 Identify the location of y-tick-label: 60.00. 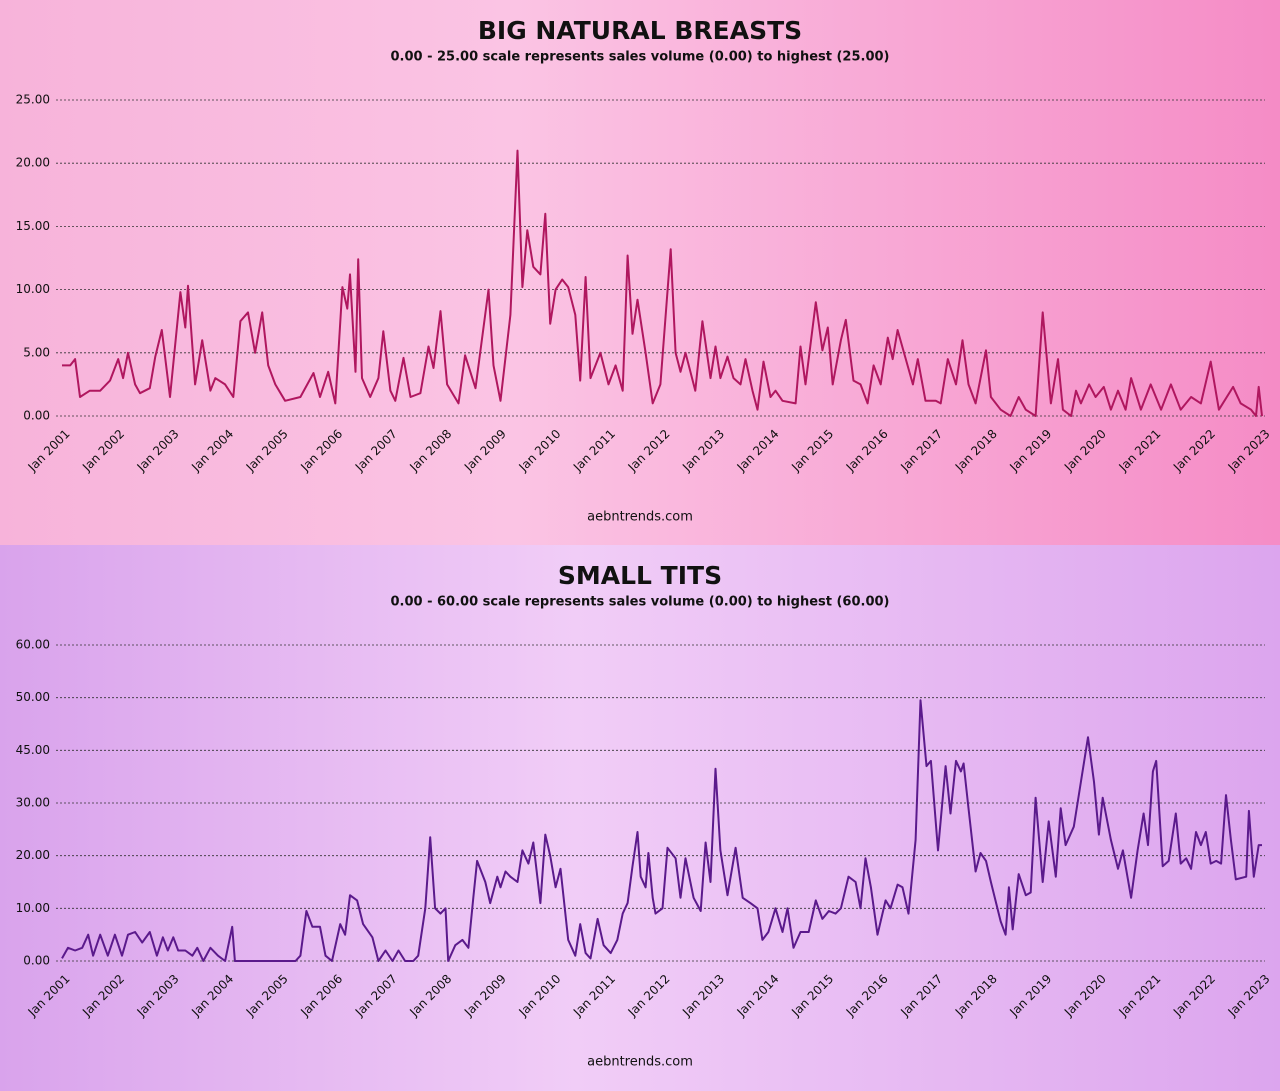
(33, 645).